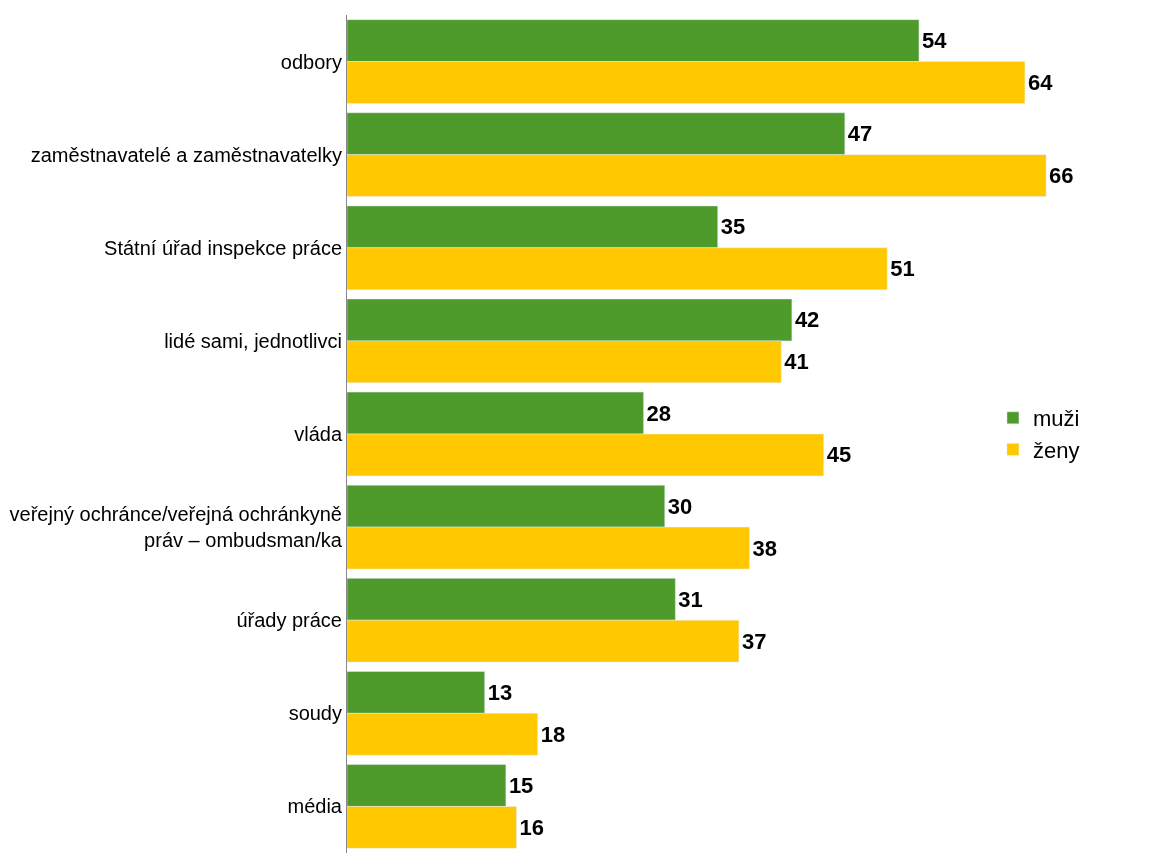 Image resolution: width=1176 pixels, height=863 pixels. What do you see at coordinates (315, 713) in the screenshot?
I see `y-tick-label: soudy` at bounding box center [315, 713].